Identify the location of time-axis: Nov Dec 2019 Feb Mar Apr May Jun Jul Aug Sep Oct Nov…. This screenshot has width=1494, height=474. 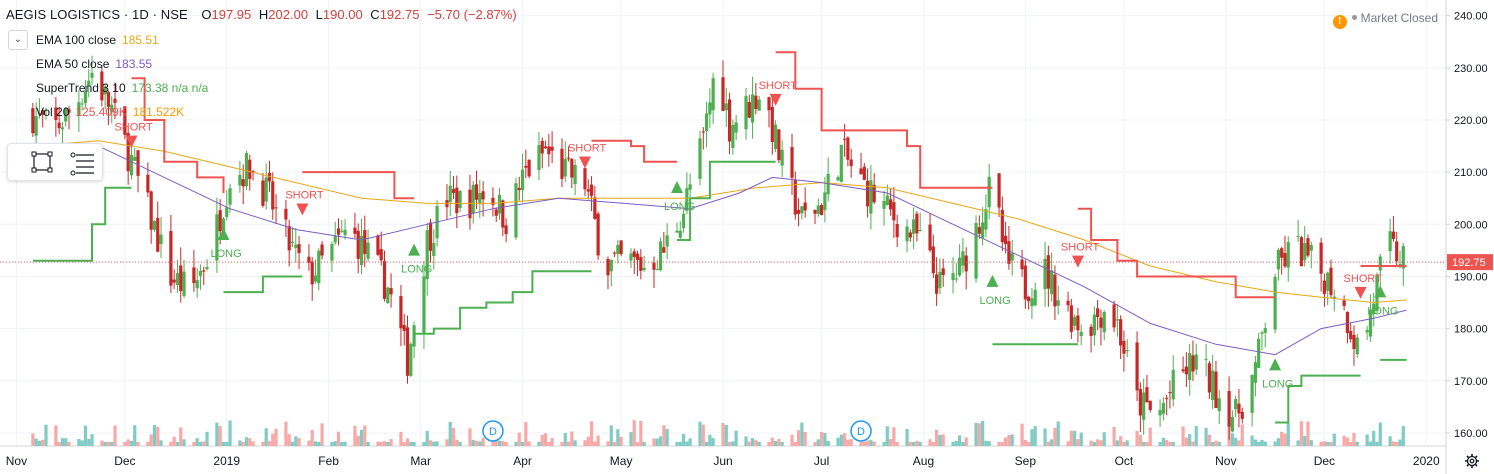
(723, 461).